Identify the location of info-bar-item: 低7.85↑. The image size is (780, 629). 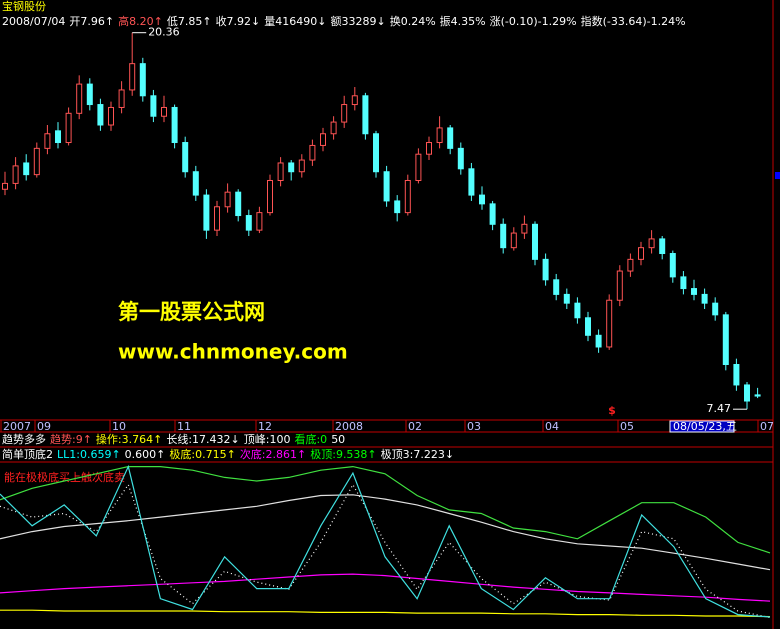
(189, 21).